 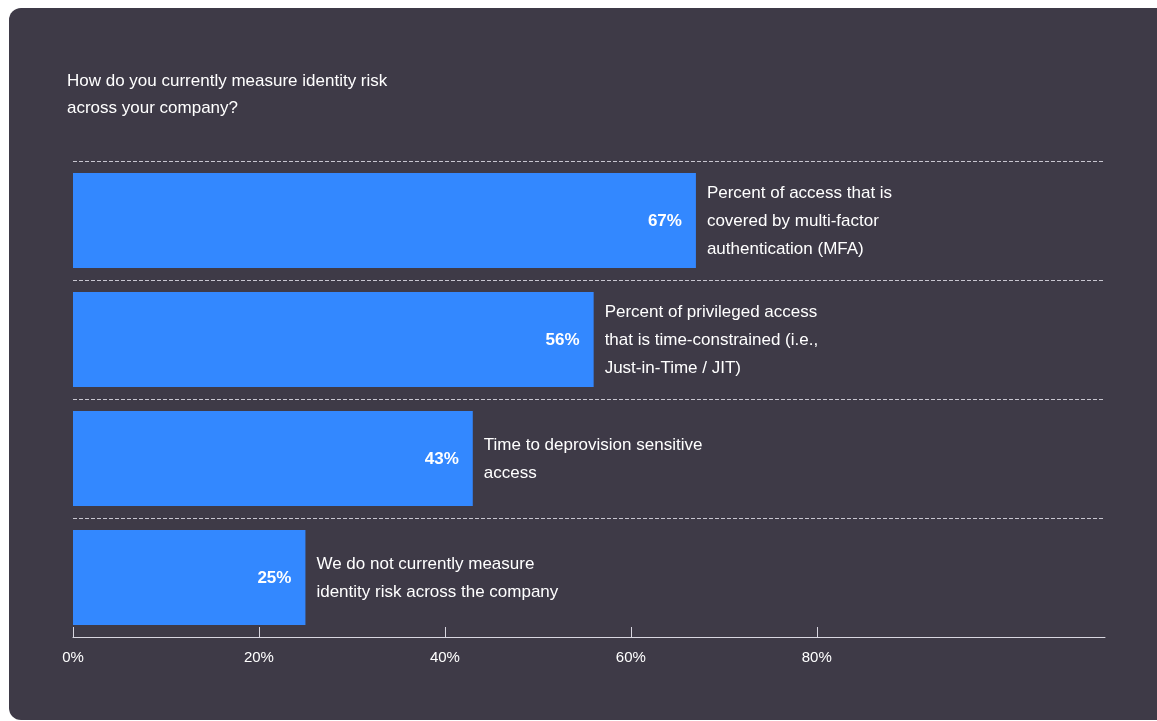 I want to click on y-tick-label: Percent of privileged access that is time-constrained (i.e., Just-in-Time / JIT), so click(x=713, y=339).